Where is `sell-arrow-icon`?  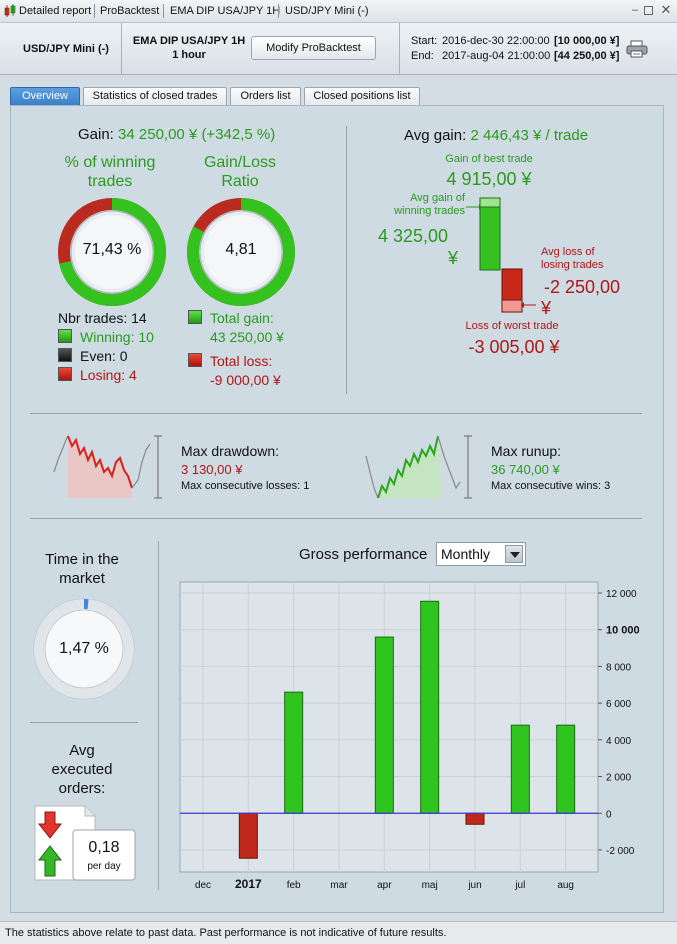 sell-arrow-icon is located at coordinates (50, 825).